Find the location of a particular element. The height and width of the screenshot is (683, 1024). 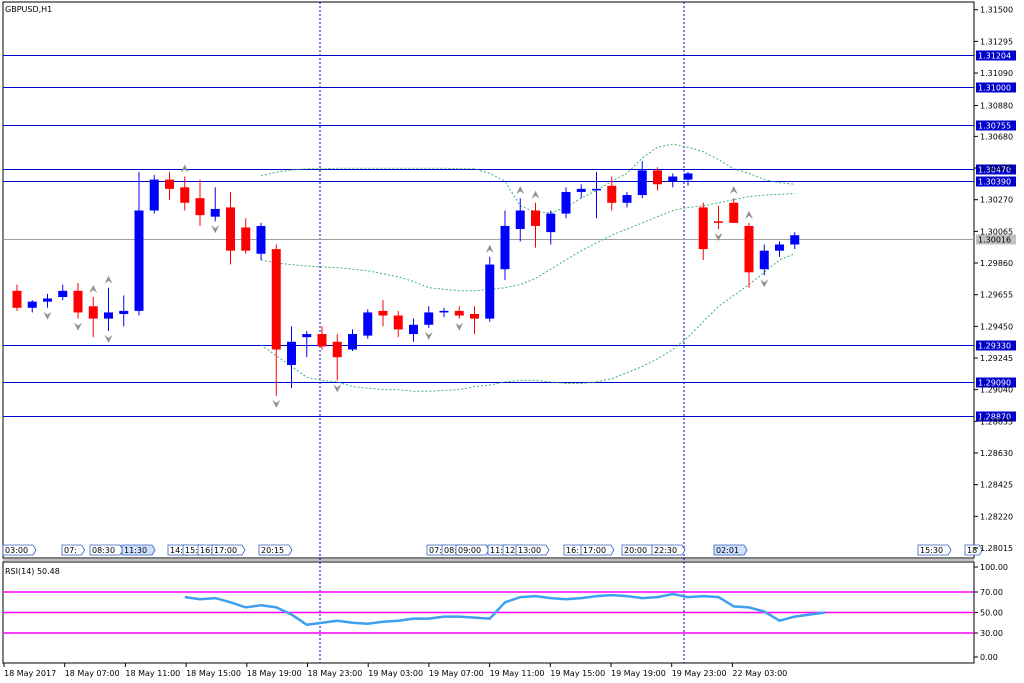

session-marker-label: 11: is located at coordinates (496, 550).